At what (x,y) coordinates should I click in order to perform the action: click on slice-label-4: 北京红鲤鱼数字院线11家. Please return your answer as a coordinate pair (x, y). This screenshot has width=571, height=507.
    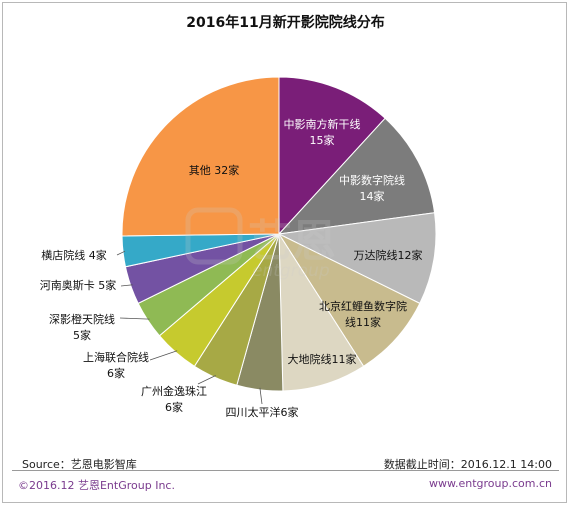
    Looking at the image, I should click on (363, 314).